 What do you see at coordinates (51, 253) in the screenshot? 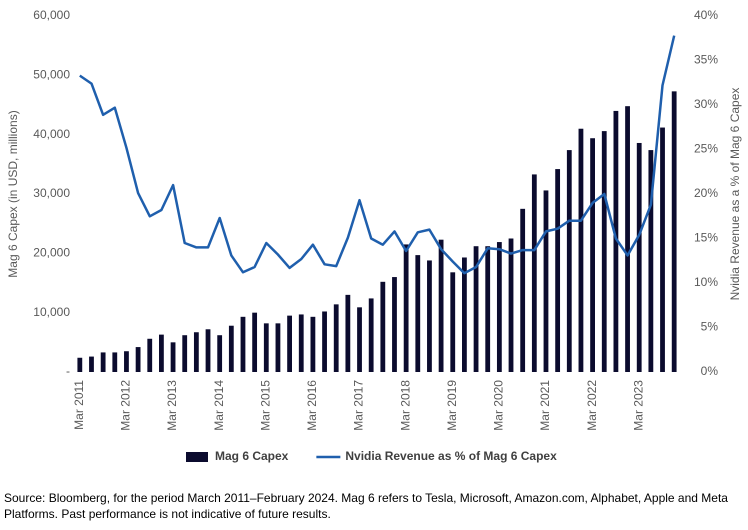
I see `y-tick-label: 20,000` at bounding box center [51, 253].